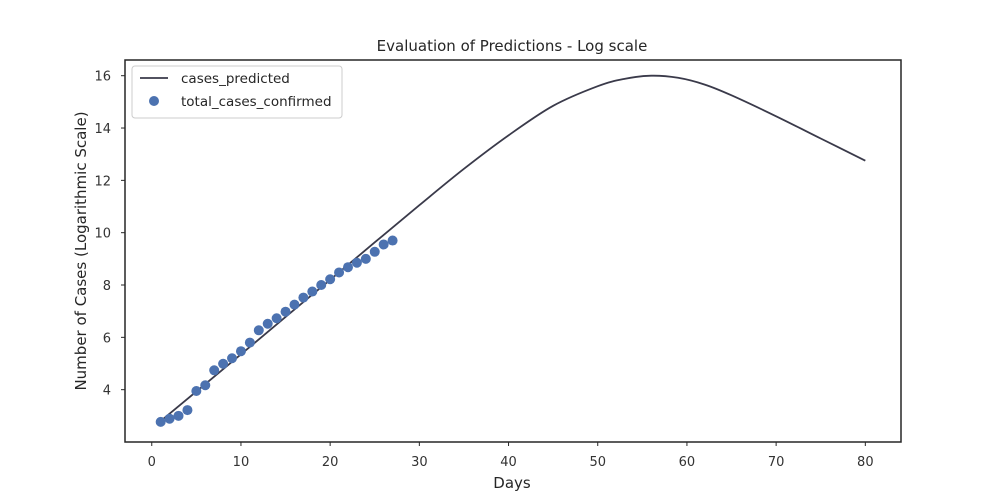 This screenshot has height=498, width=1000. Describe the element at coordinates (776, 462) in the screenshot. I see `x-tick-label: 70` at that location.